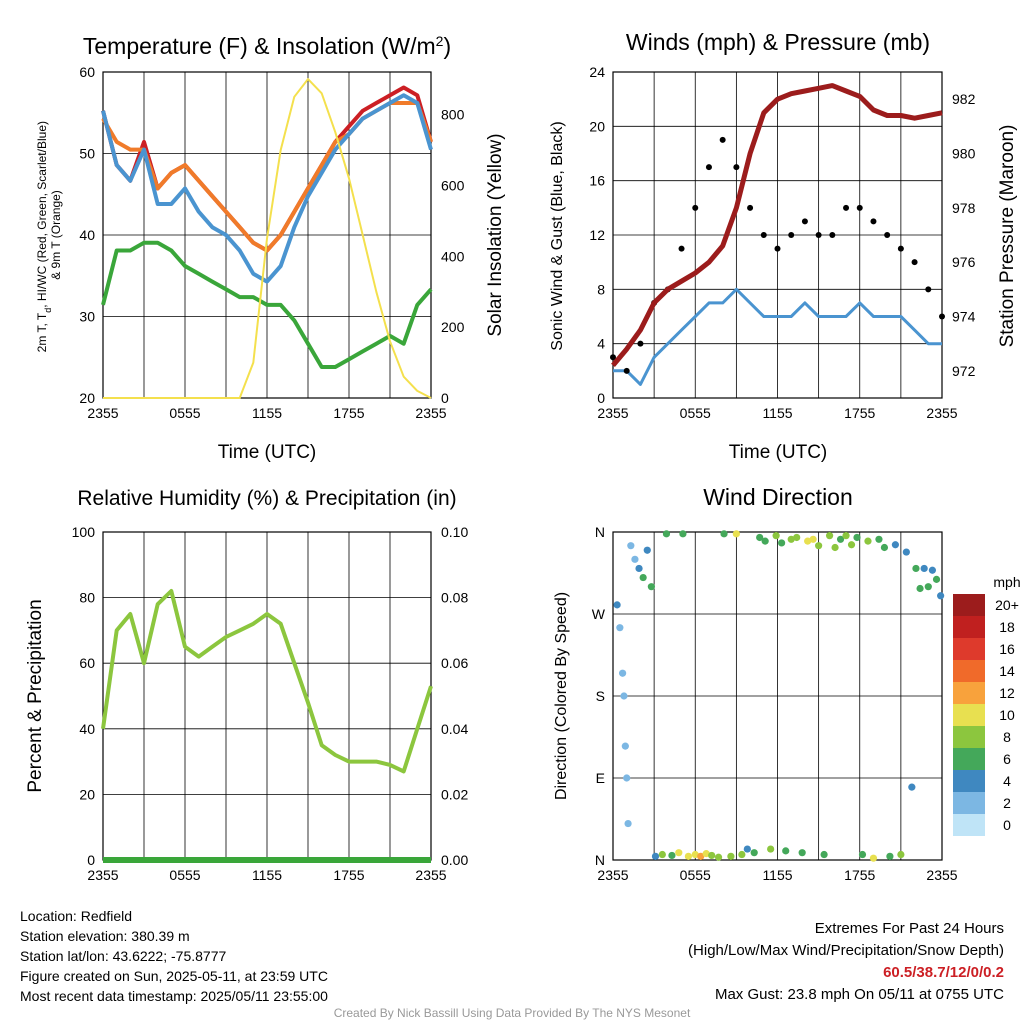 This screenshot has height=1024, width=1024. Describe the element at coordinates (87, 72) in the screenshot. I see `y-tick-label: 60` at that location.